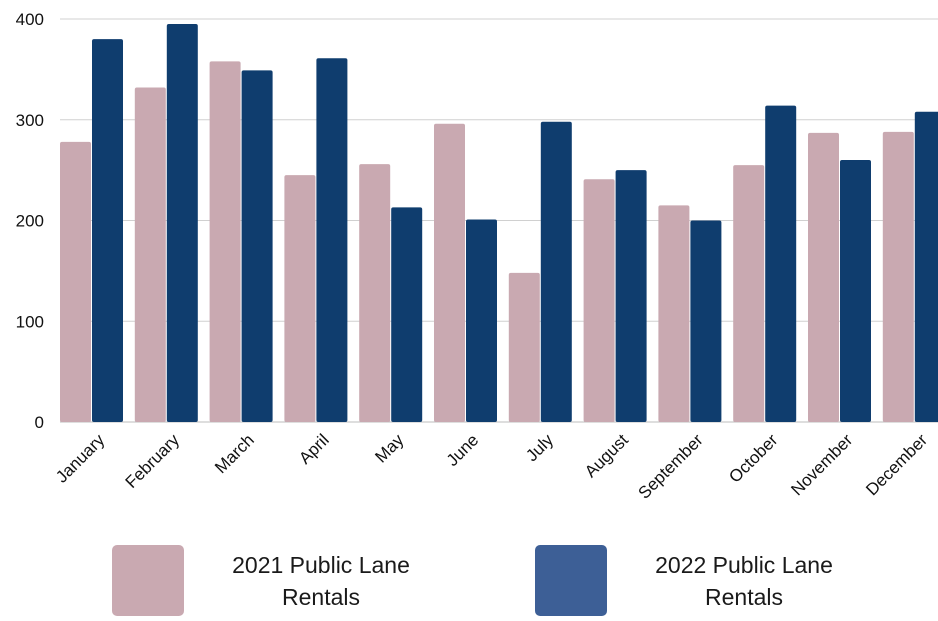 The height and width of the screenshot is (621, 938). What do you see at coordinates (571, 580) in the screenshot?
I see `legend-swatch-2022` at bounding box center [571, 580].